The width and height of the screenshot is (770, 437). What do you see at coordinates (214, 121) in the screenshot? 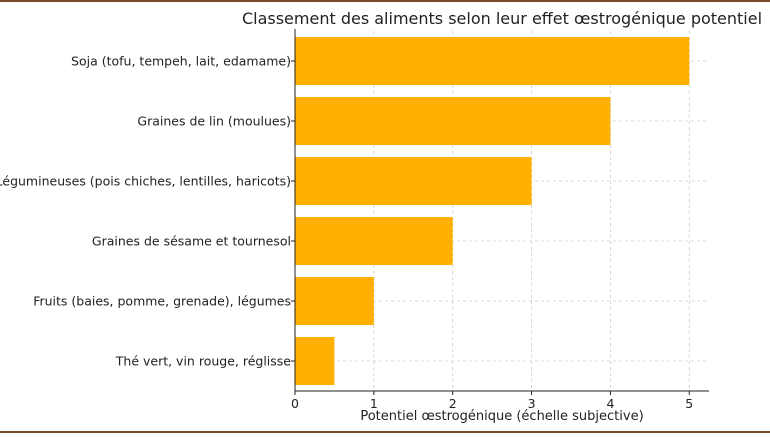
I see `y-tick-label: Graines de lin (moulues)` at bounding box center [214, 121].